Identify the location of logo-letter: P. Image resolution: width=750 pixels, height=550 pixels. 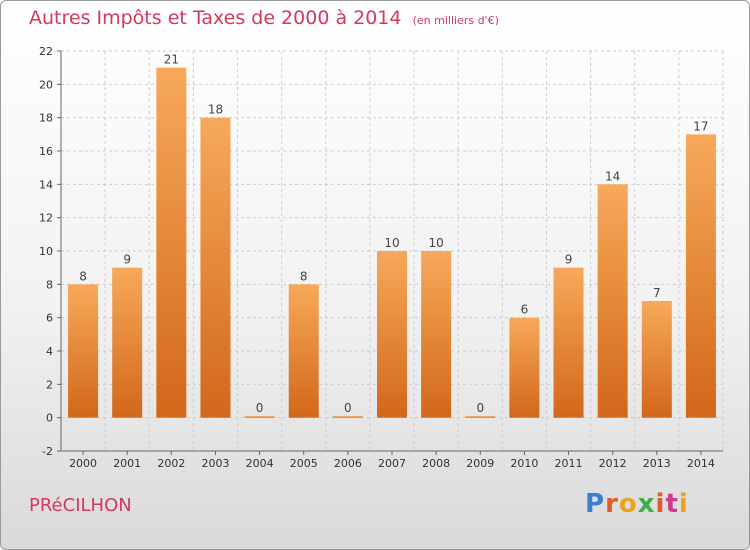
(595, 504).